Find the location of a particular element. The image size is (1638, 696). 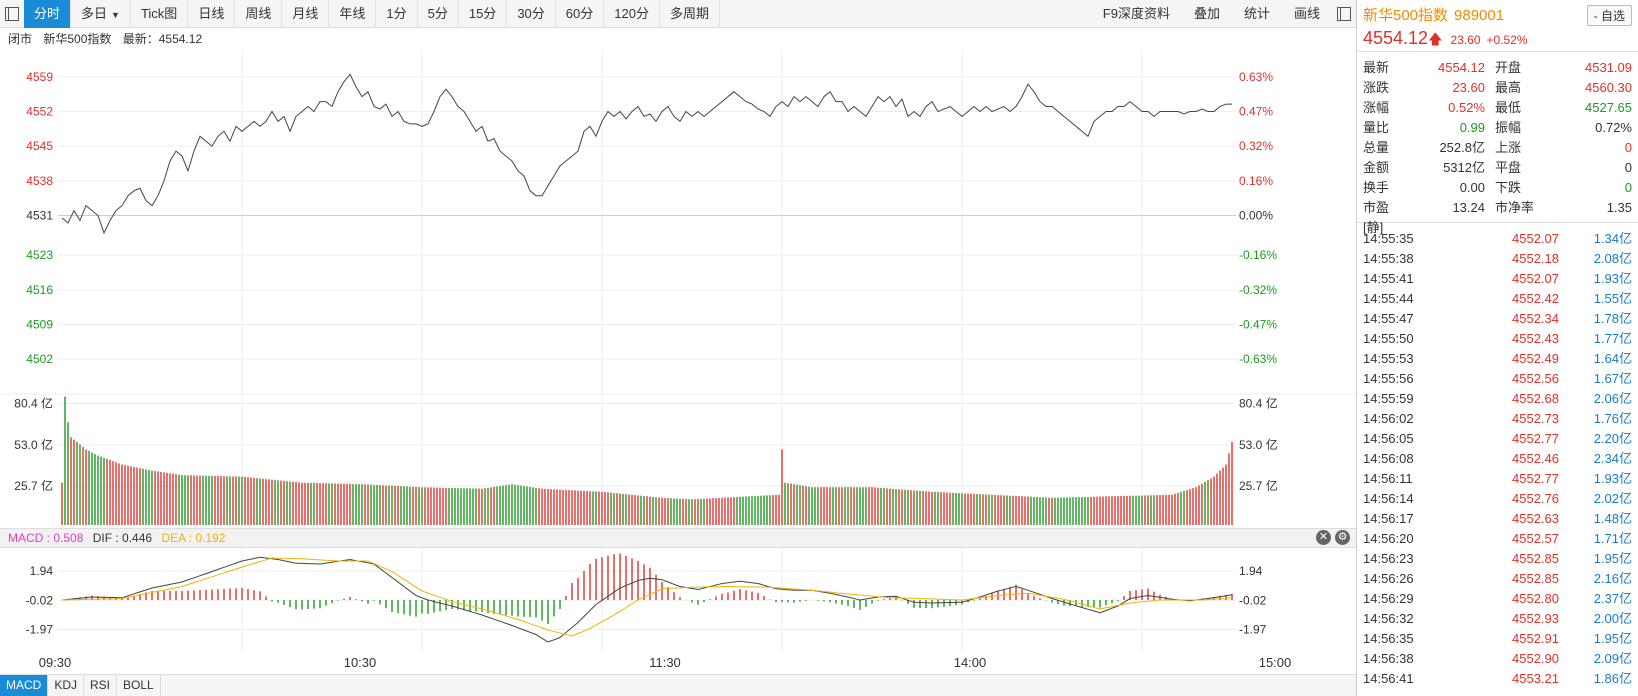

tab-rsi: RSI is located at coordinates (101, 685).